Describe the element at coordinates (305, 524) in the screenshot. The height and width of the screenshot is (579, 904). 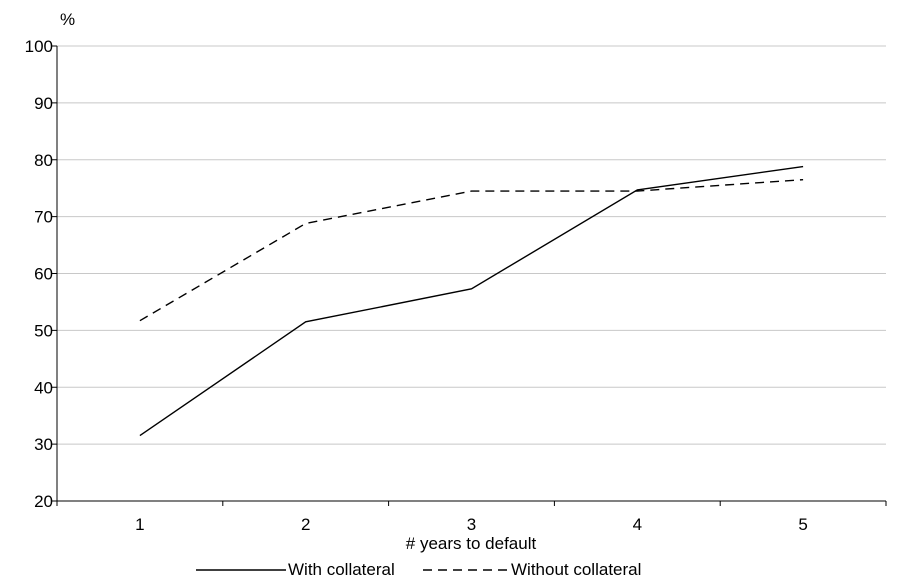
I see `x-tick-label: 2` at that location.